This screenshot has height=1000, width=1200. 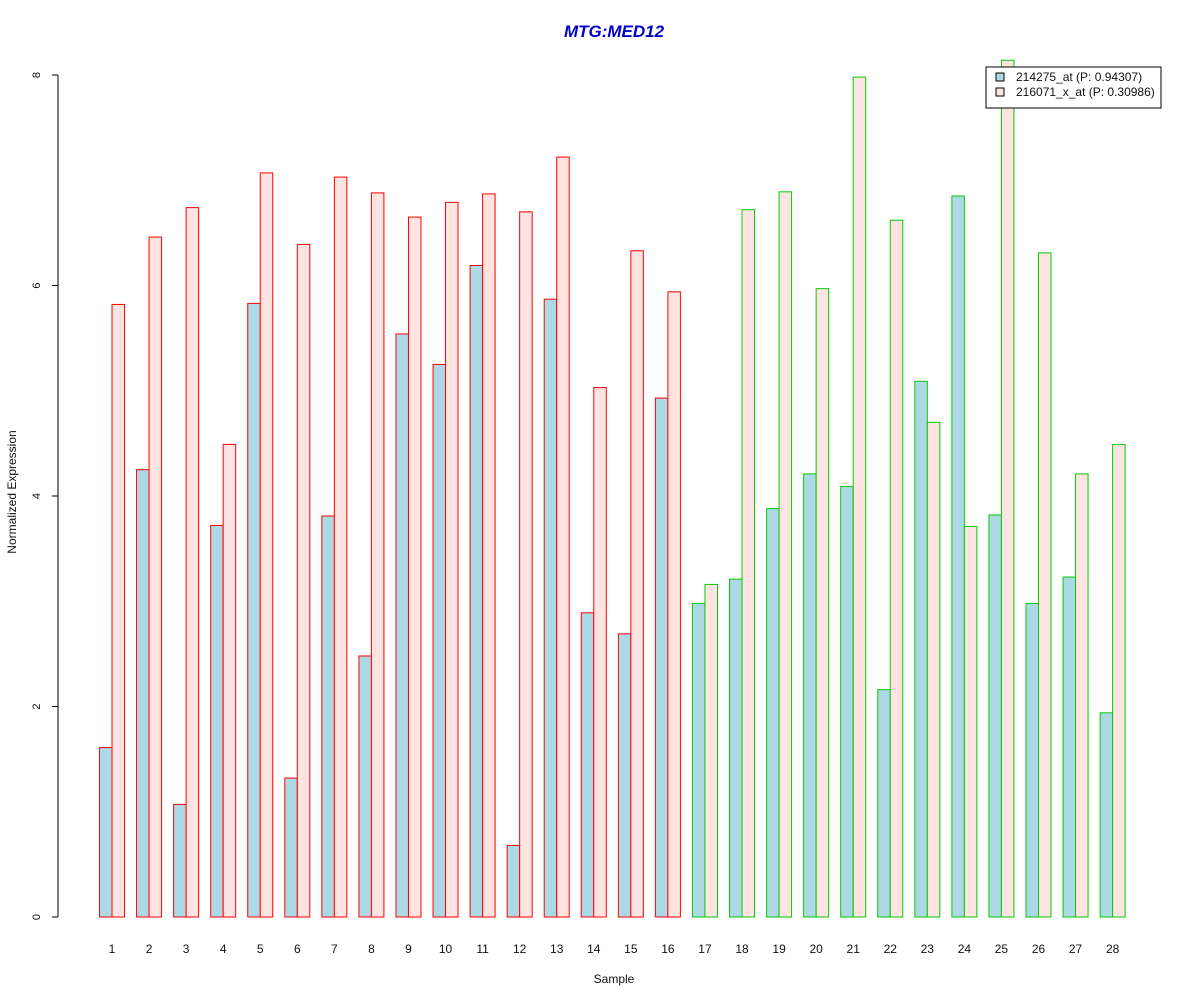 What do you see at coordinates (1079, 77) in the screenshot?
I see `legend-label-1: 214275_at (P: 0.94307)` at bounding box center [1079, 77].